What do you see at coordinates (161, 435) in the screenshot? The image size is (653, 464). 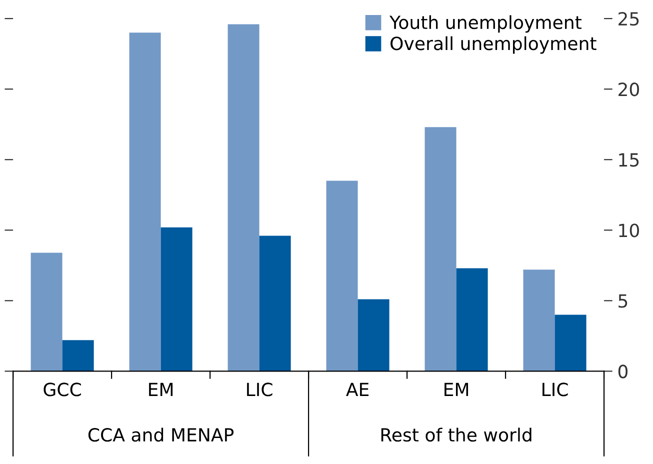 I see `text: CCA and MENAP` at bounding box center [161, 435].